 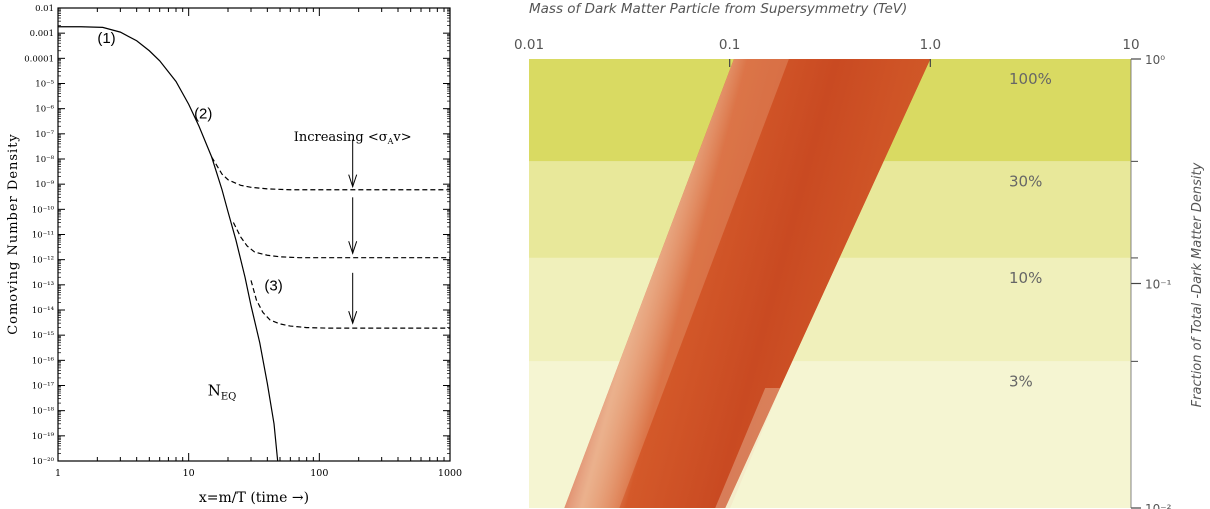 What do you see at coordinates (1158, 505) in the screenshot?
I see `right-y-tick-label: 10⁻²` at bounding box center [1158, 505].